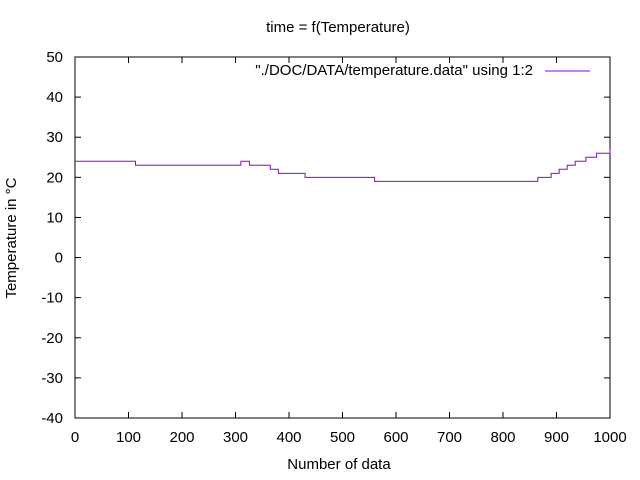 The height and width of the screenshot is (480, 640). Describe the element at coordinates (288, 437) in the screenshot. I see `x-tick-label: 400` at that location.